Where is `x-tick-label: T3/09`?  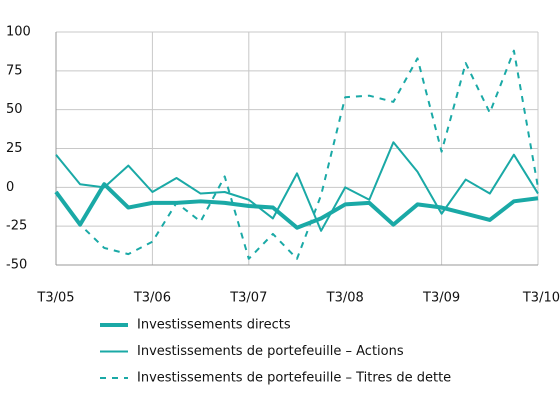 x-tick-label: T3/09 is located at coordinates (441, 298).